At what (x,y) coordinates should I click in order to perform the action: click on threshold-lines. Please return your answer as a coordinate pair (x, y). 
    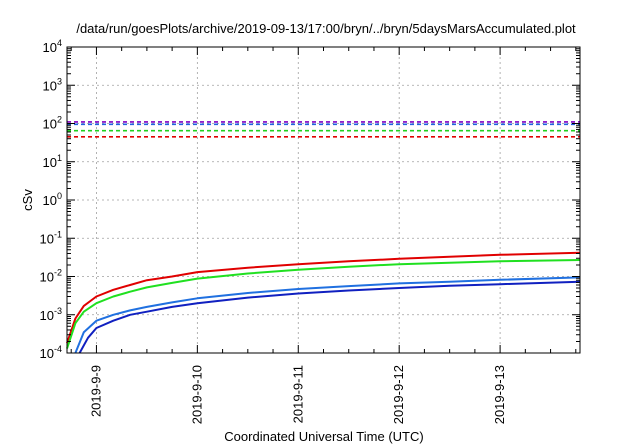
    Looking at the image, I should click on (323, 129).